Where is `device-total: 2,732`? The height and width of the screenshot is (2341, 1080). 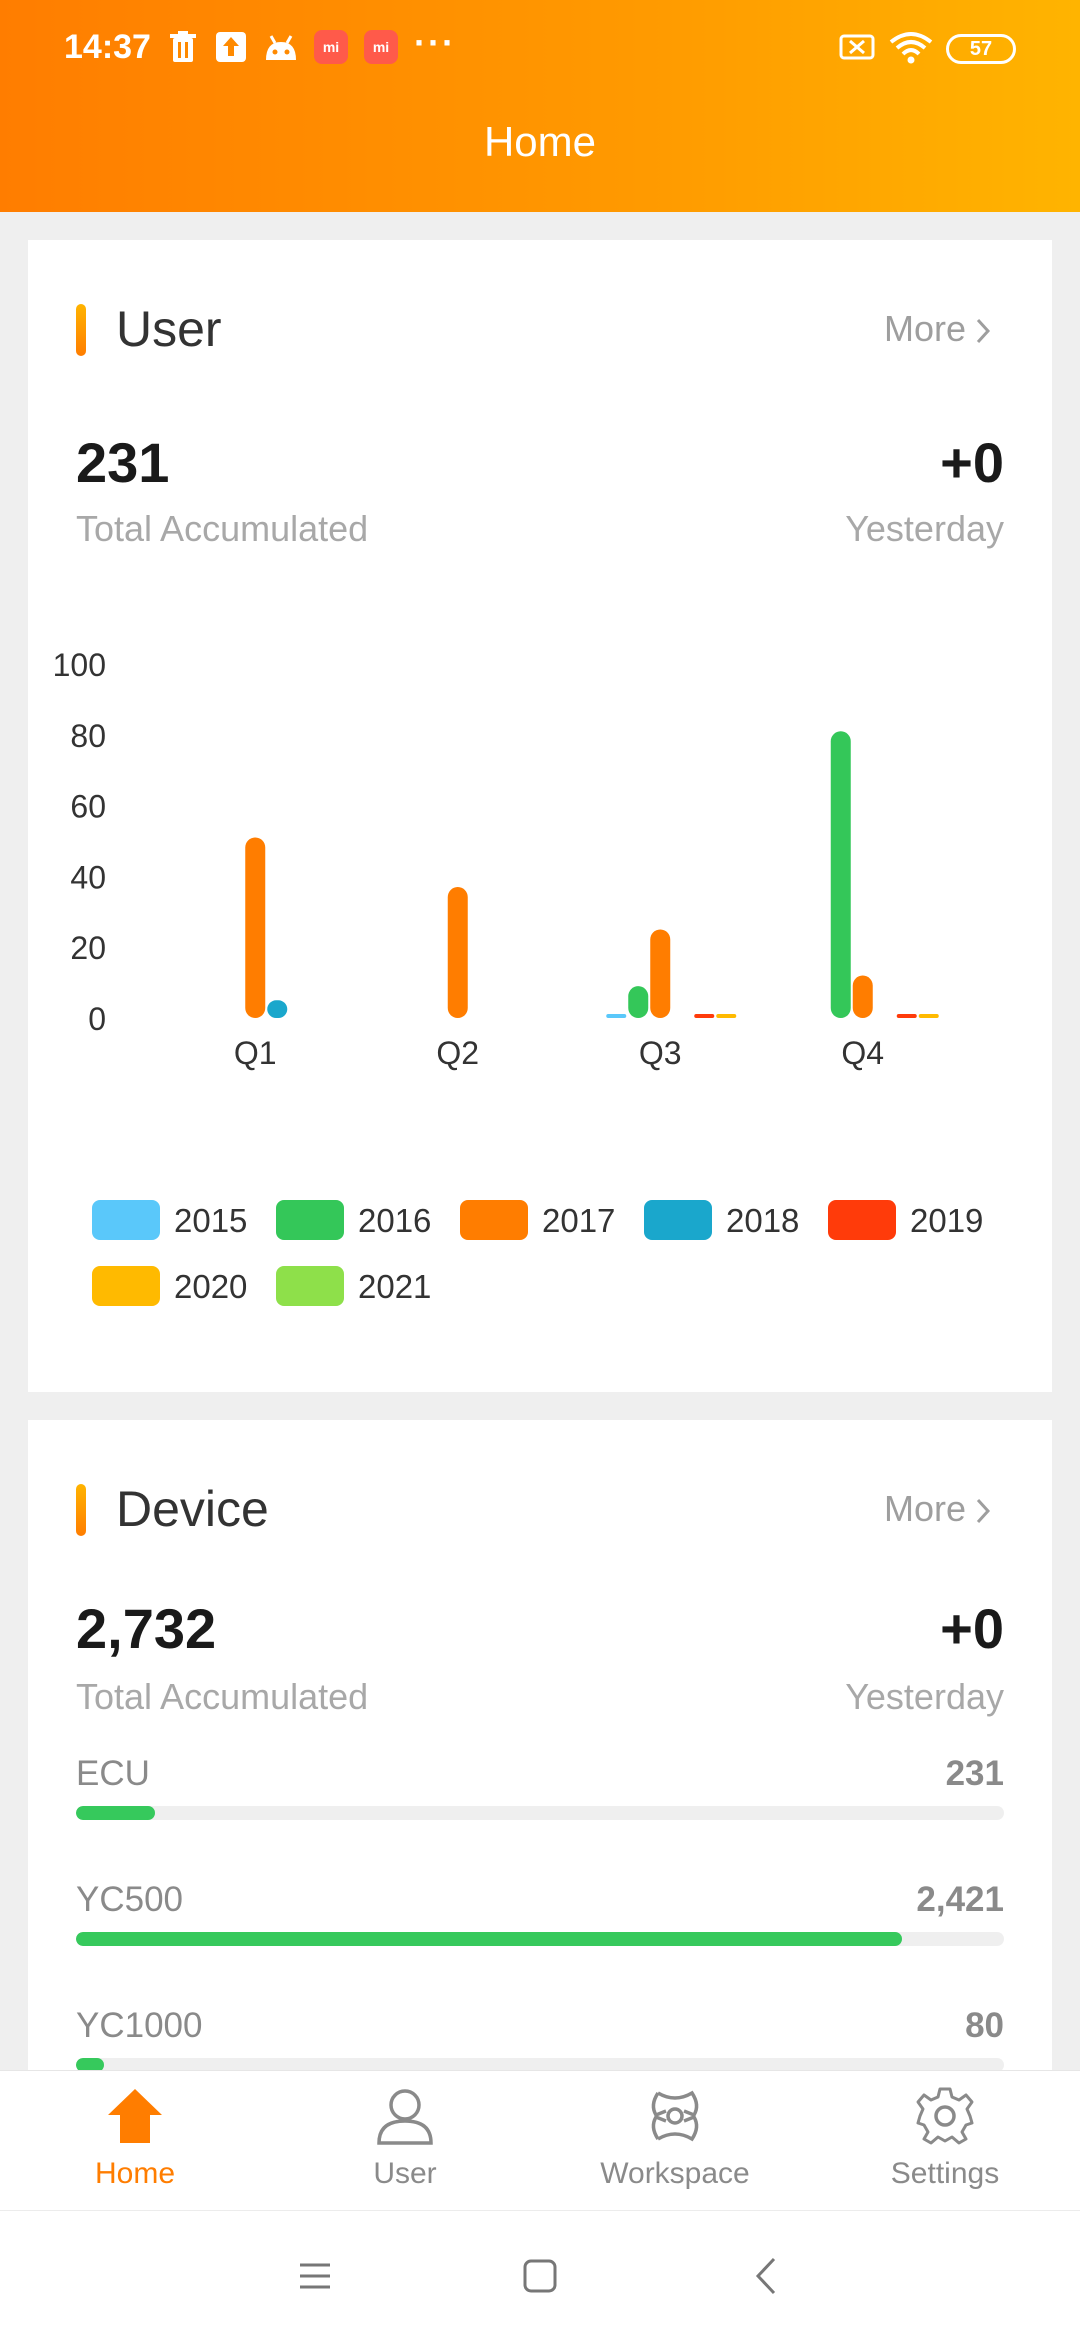 device-total: 2,732 is located at coordinates (146, 1628).